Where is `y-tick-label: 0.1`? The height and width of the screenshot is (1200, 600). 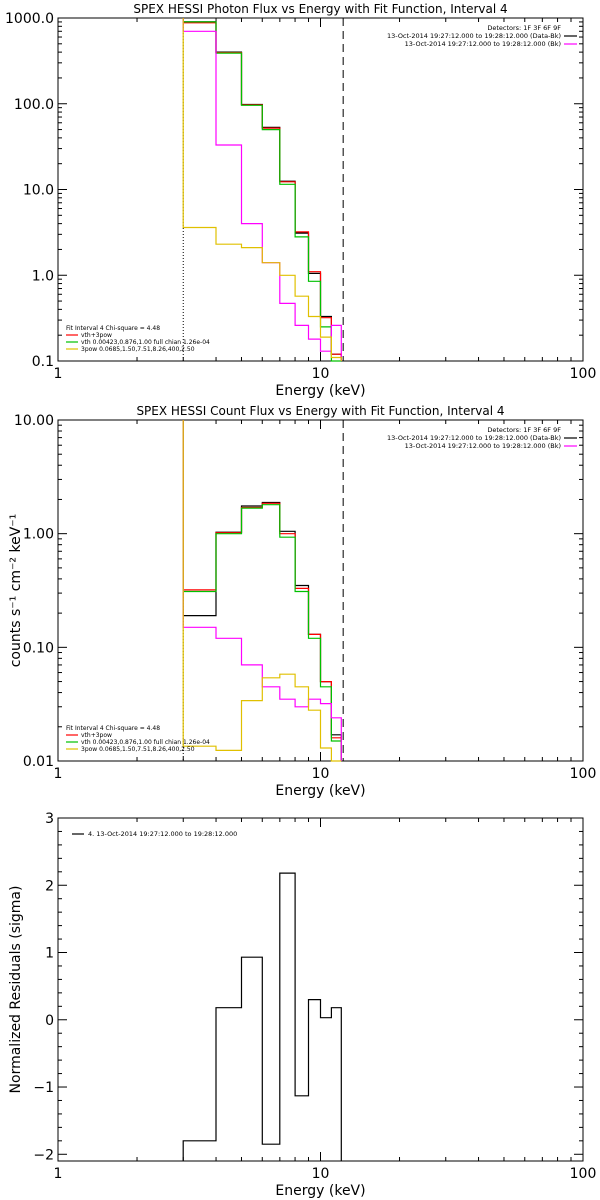 y-tick-label: 0.1 is located at coordinates (43, 362).